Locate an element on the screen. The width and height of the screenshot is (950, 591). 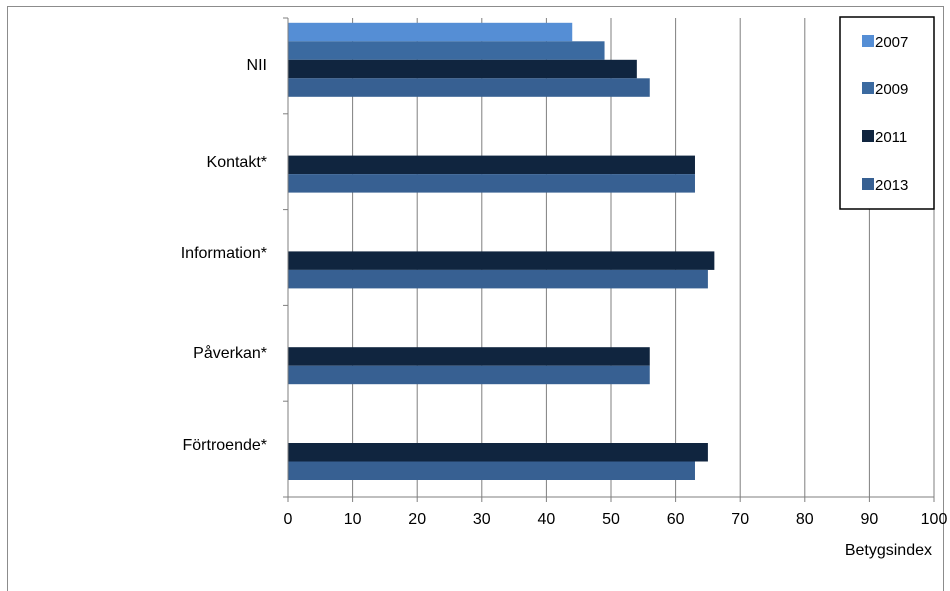
category-label: Förtroende* is located at coordinates (225, 445).